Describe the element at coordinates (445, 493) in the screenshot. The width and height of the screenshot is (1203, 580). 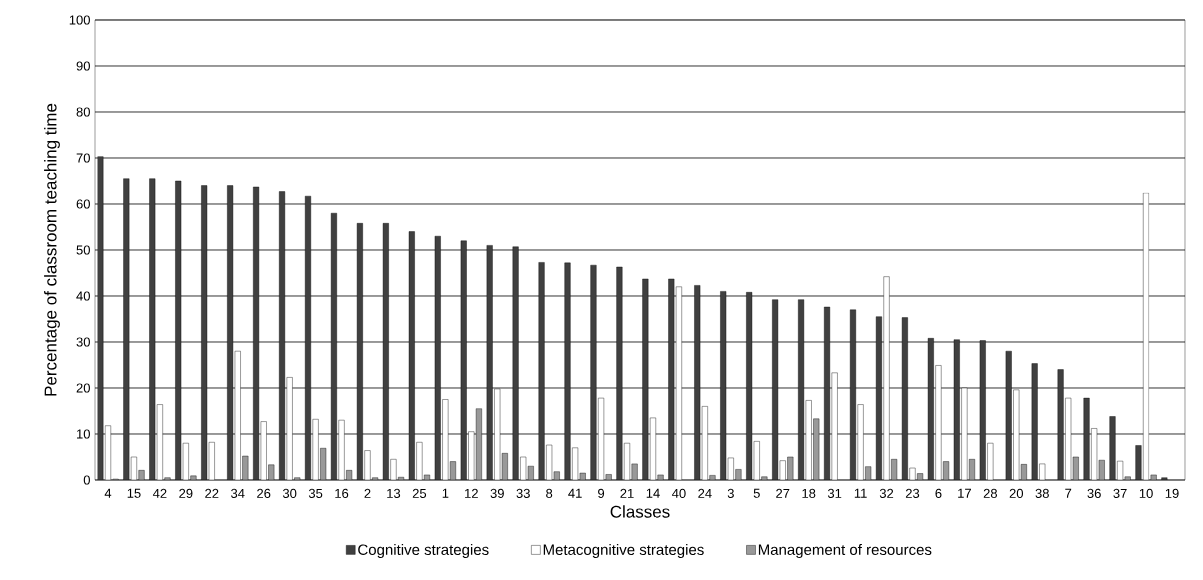
I see `x-tick-label: 1` at that location.